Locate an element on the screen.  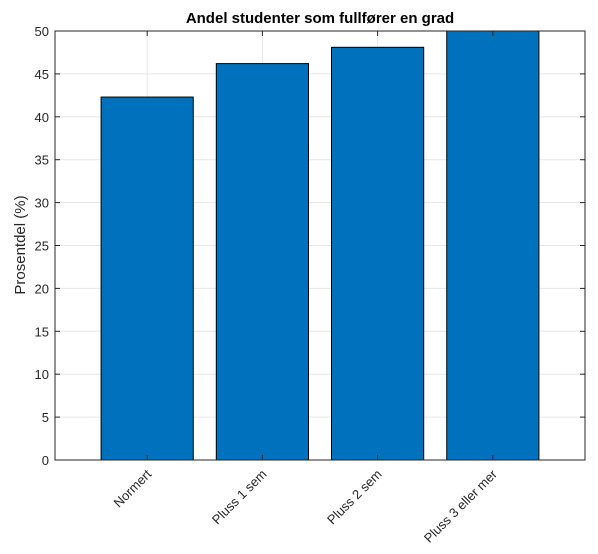
chart-title: Andel studenter som fullfører en grad is located at coordinates (320, 18).